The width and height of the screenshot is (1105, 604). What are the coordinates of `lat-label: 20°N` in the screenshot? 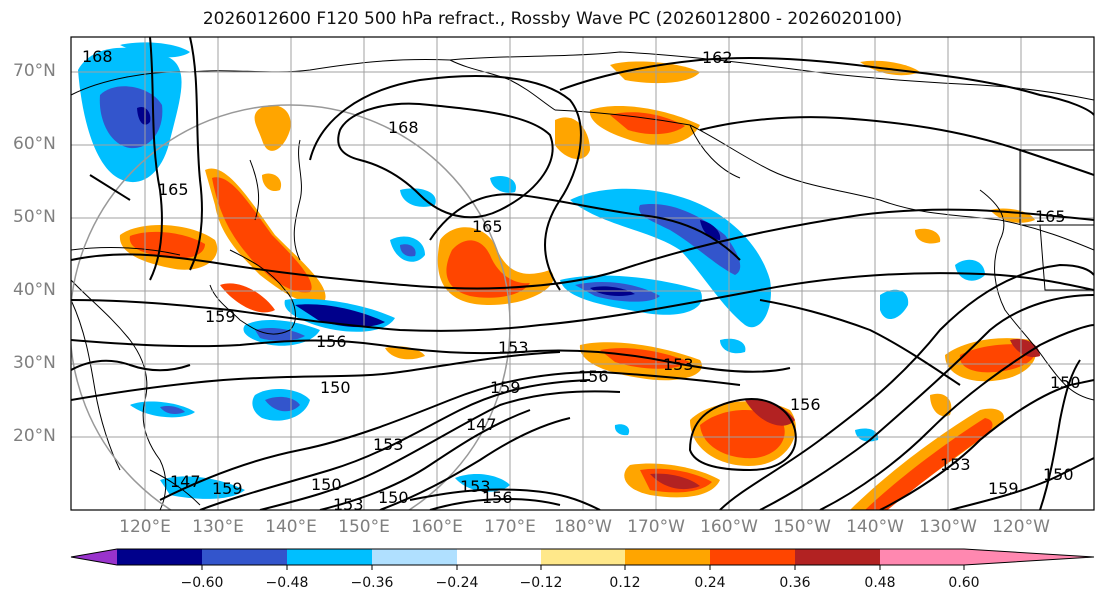 It's located at (34, 436).